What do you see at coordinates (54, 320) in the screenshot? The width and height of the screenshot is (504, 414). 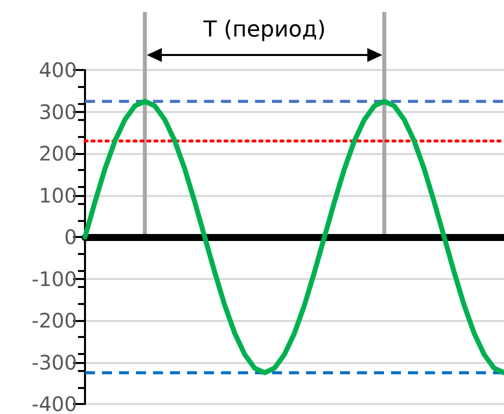 I see `y-tick-label: -200` at bounding box center [54, 320].